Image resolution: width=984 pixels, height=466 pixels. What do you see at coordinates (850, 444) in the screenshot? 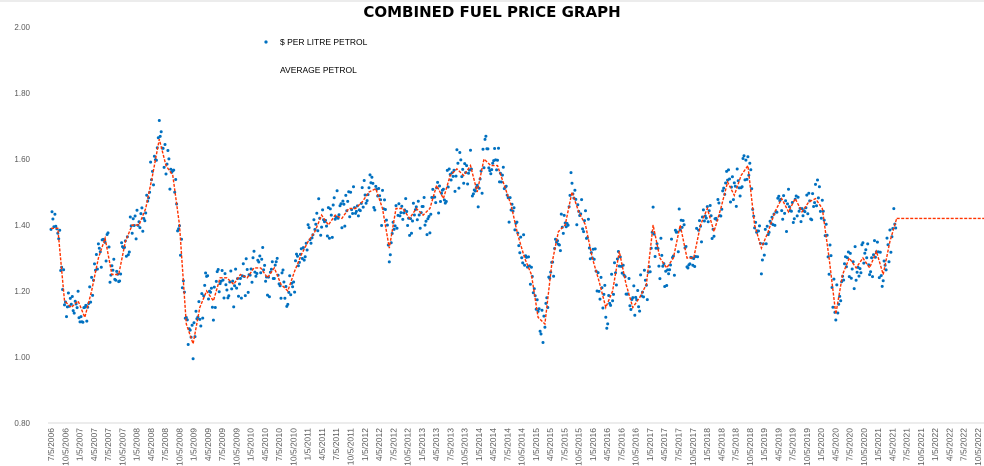
I see `x-tick-label: 7/5/2020` at bounding box center [850, 444].